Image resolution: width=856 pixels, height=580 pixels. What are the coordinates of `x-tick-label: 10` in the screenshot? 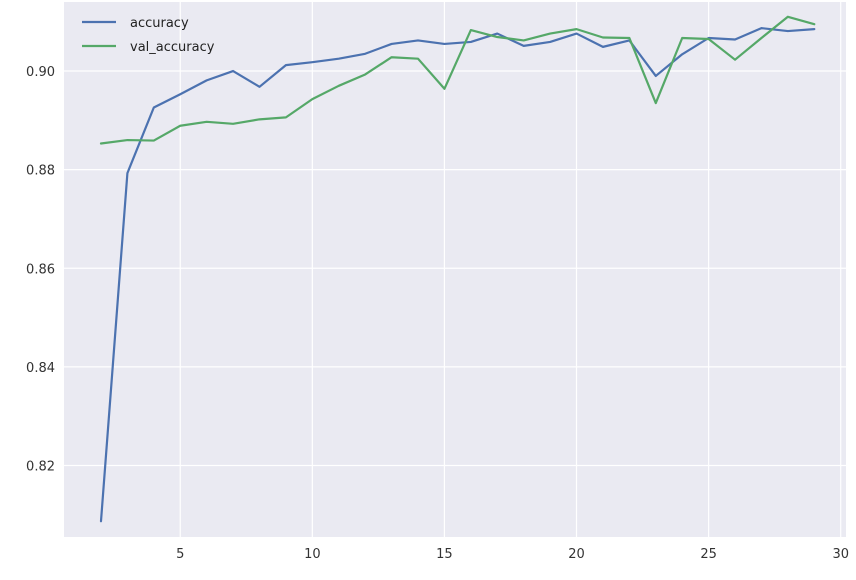 It's located at (312, 554).